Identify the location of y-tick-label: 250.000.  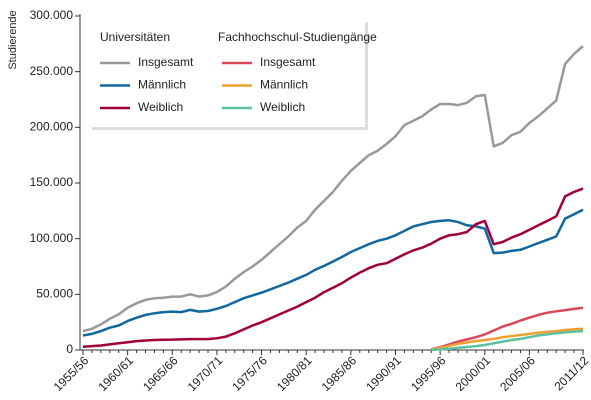
(52, 71).